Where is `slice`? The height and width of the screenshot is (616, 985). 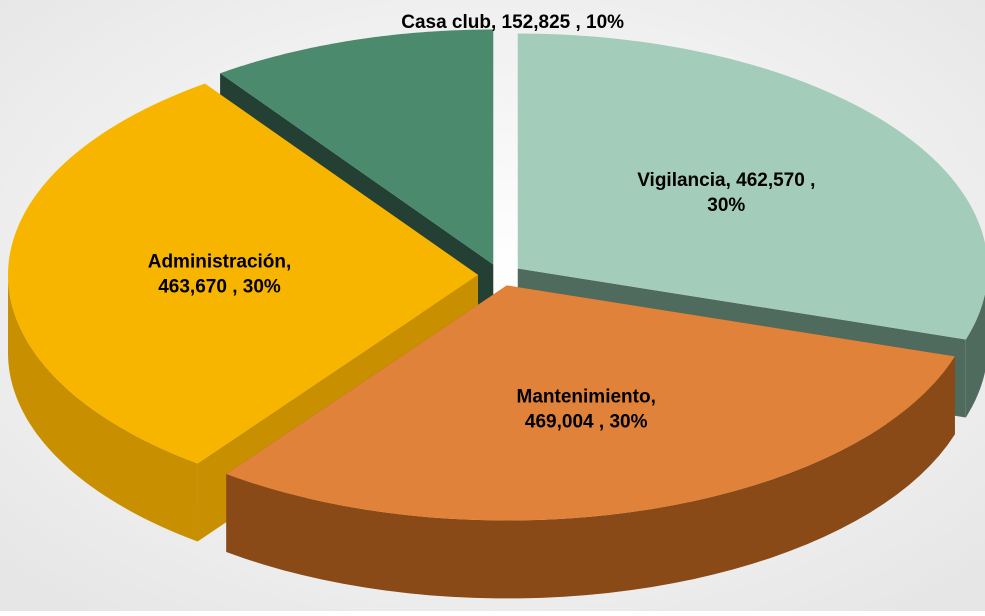
slice is located at coordinates (357, 147).